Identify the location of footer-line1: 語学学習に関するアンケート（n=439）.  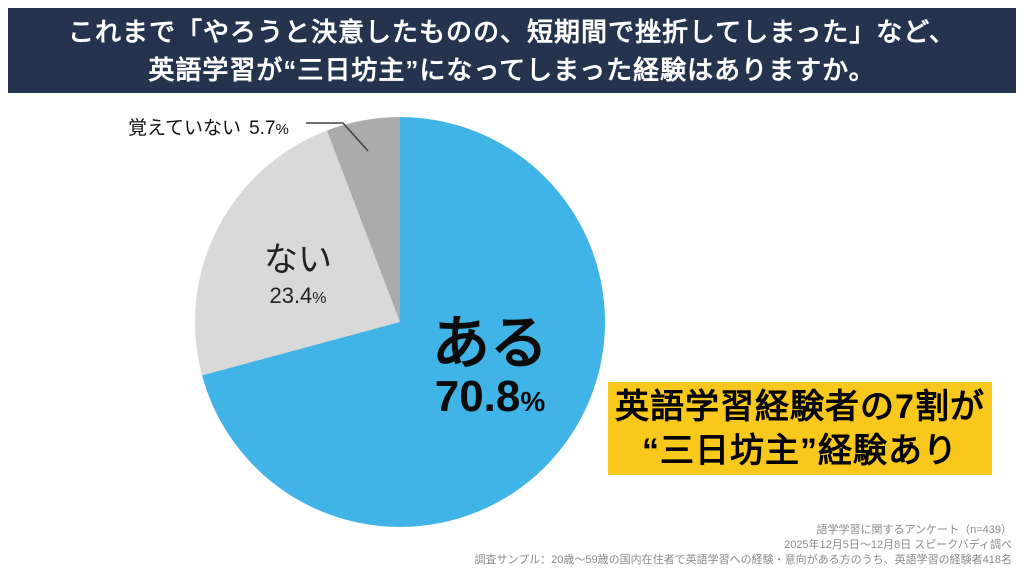
(914, 530).